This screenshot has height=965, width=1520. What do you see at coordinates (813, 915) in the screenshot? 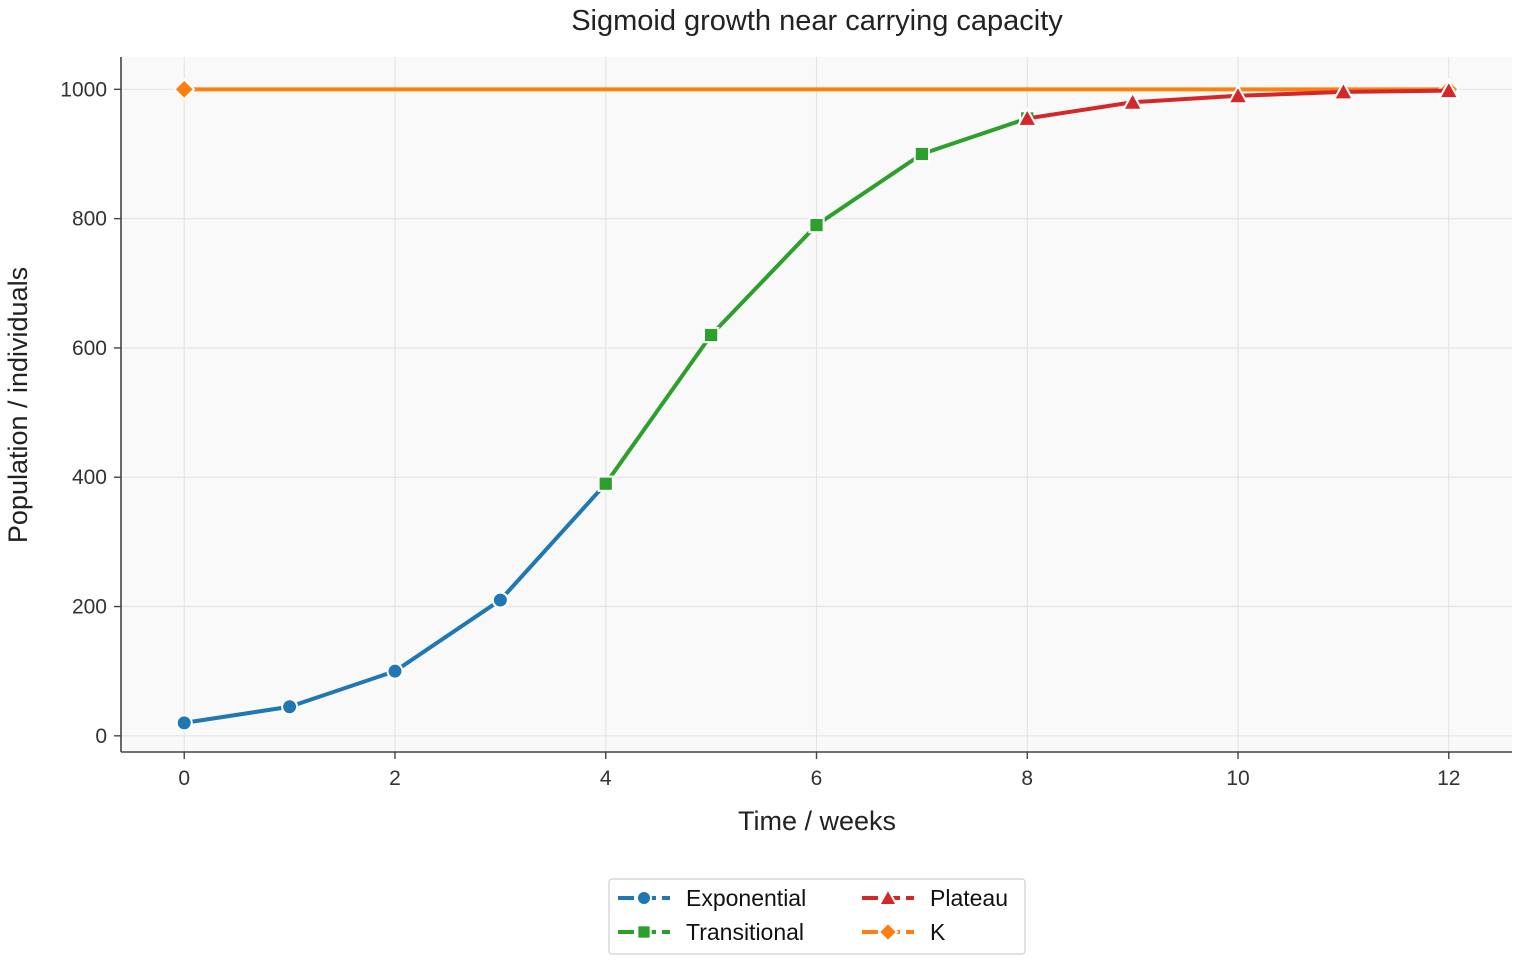
I see `legend-items: Exponential Transitional Plateau K` at bounding box center [813, 915].